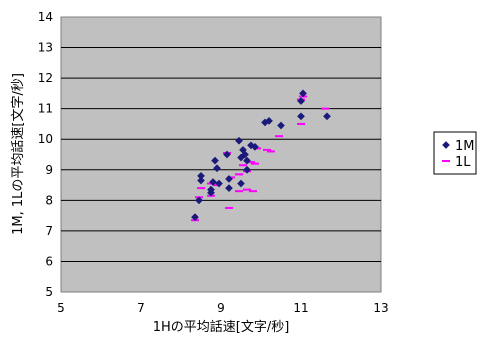  I want to click on legend-marker-1l, so click(446, 161).